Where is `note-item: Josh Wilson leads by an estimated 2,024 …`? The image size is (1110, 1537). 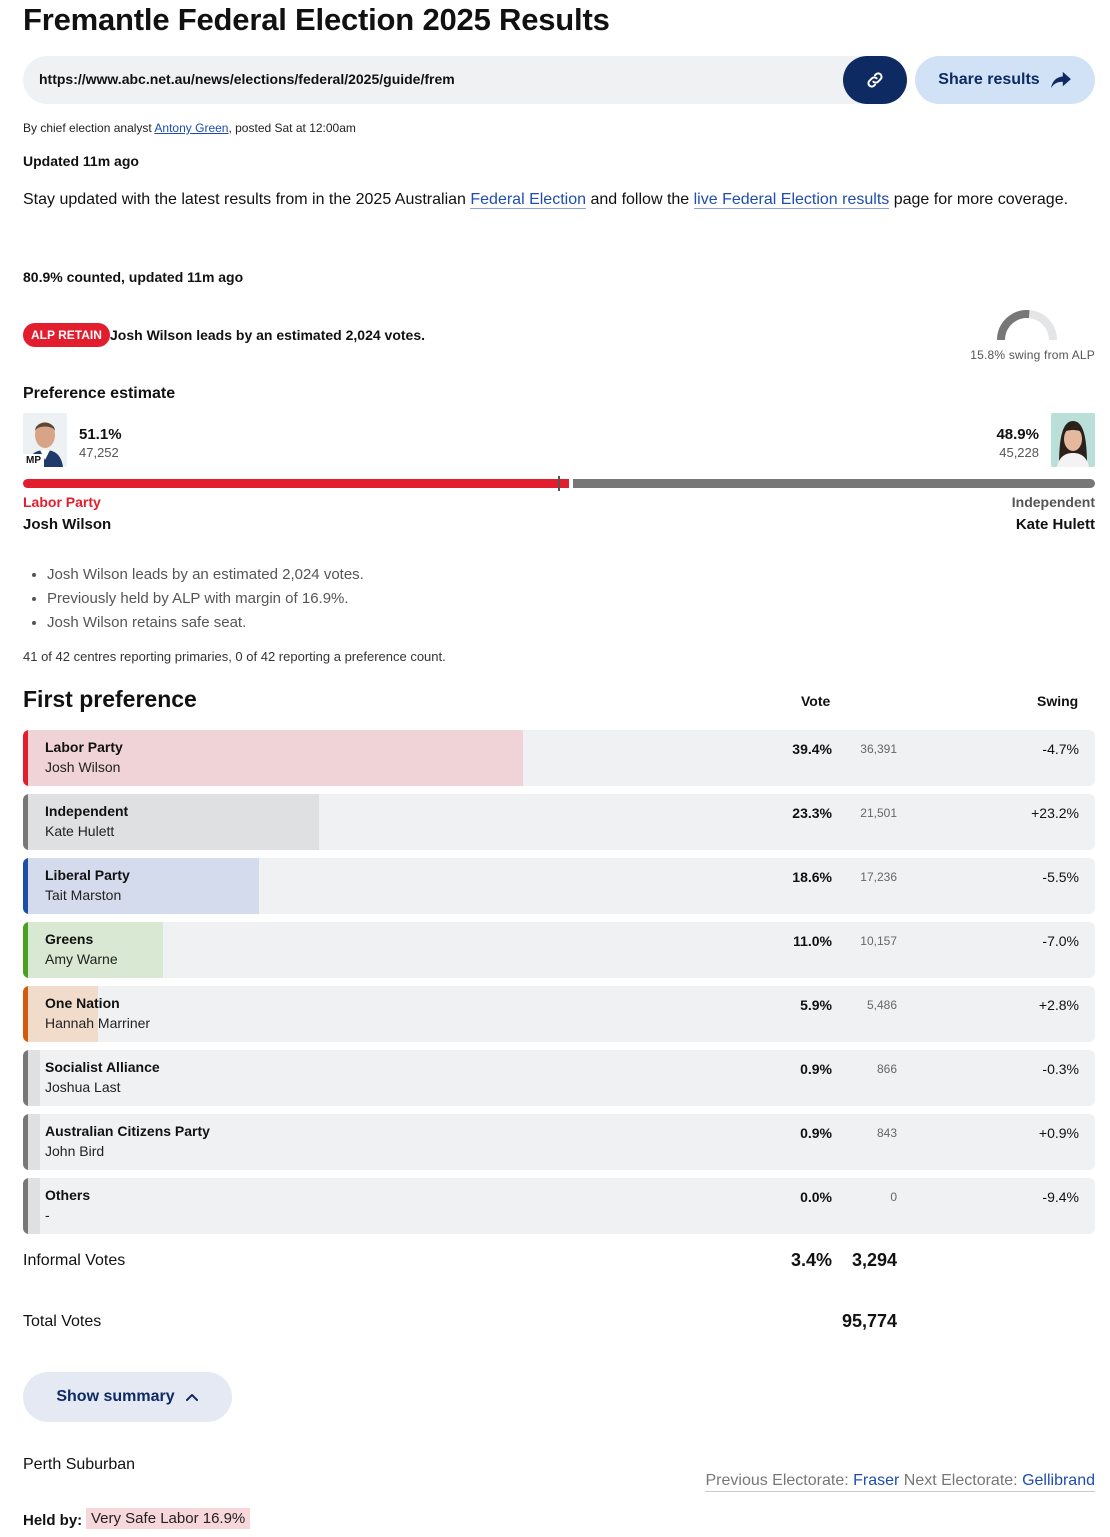 note-item: Josh Wilson leads by an estimated 2,024 … is located at coordinates (205, 575).